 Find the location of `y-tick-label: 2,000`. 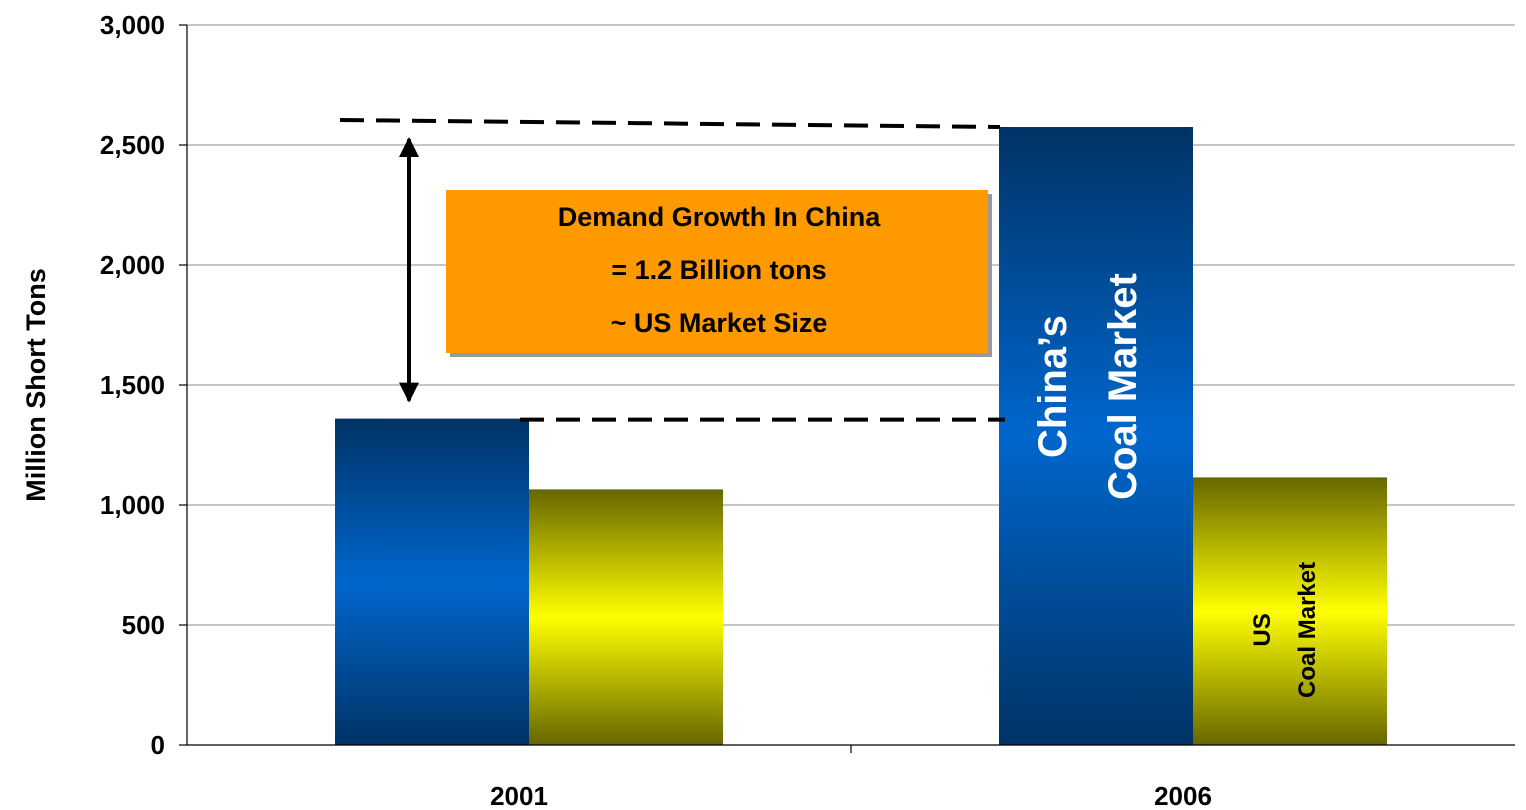

y-tick-label: 2,000 is located at coordinates (132, 265).